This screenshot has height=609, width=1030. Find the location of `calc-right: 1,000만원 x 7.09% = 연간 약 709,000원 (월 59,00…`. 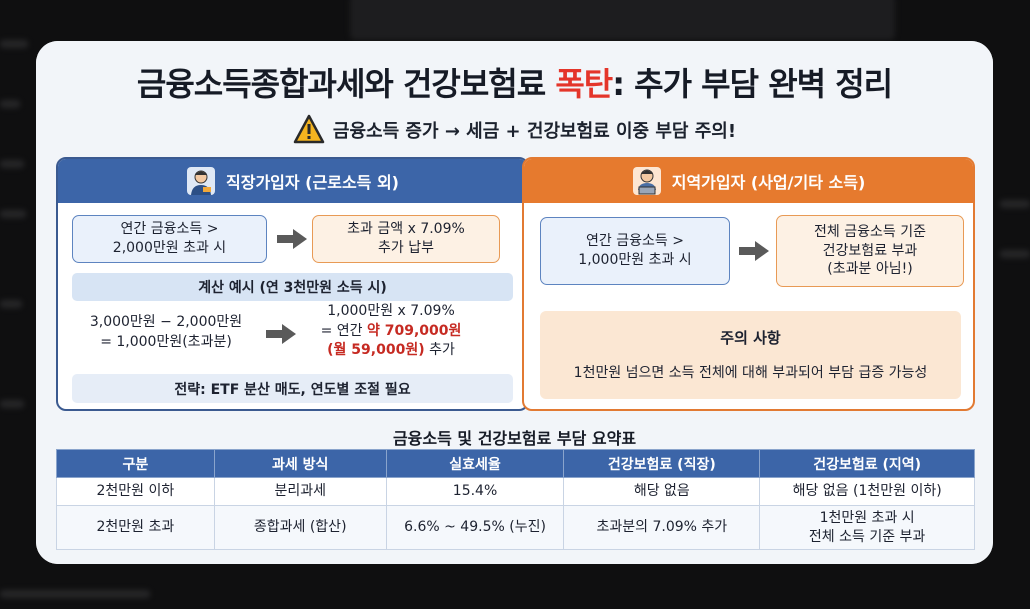

calc-right: 1,000만원 x 7.09% = 연간 약 709,000원 (월 59,00… is located at coordinates (391, 331).